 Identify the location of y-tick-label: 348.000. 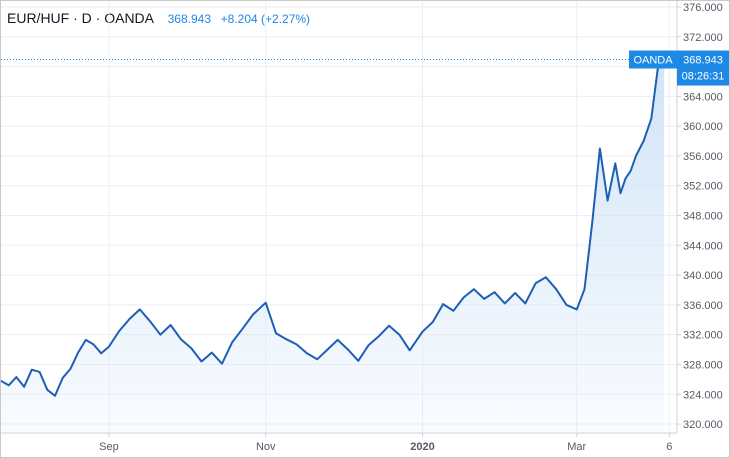
(703, 217).